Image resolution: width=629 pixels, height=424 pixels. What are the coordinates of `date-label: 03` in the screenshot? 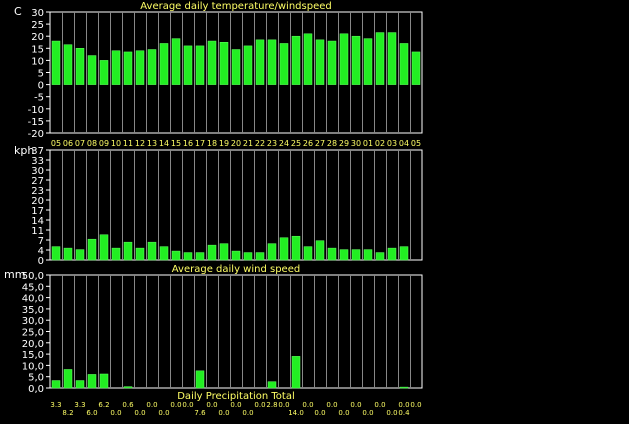 It's located at (392, 143).